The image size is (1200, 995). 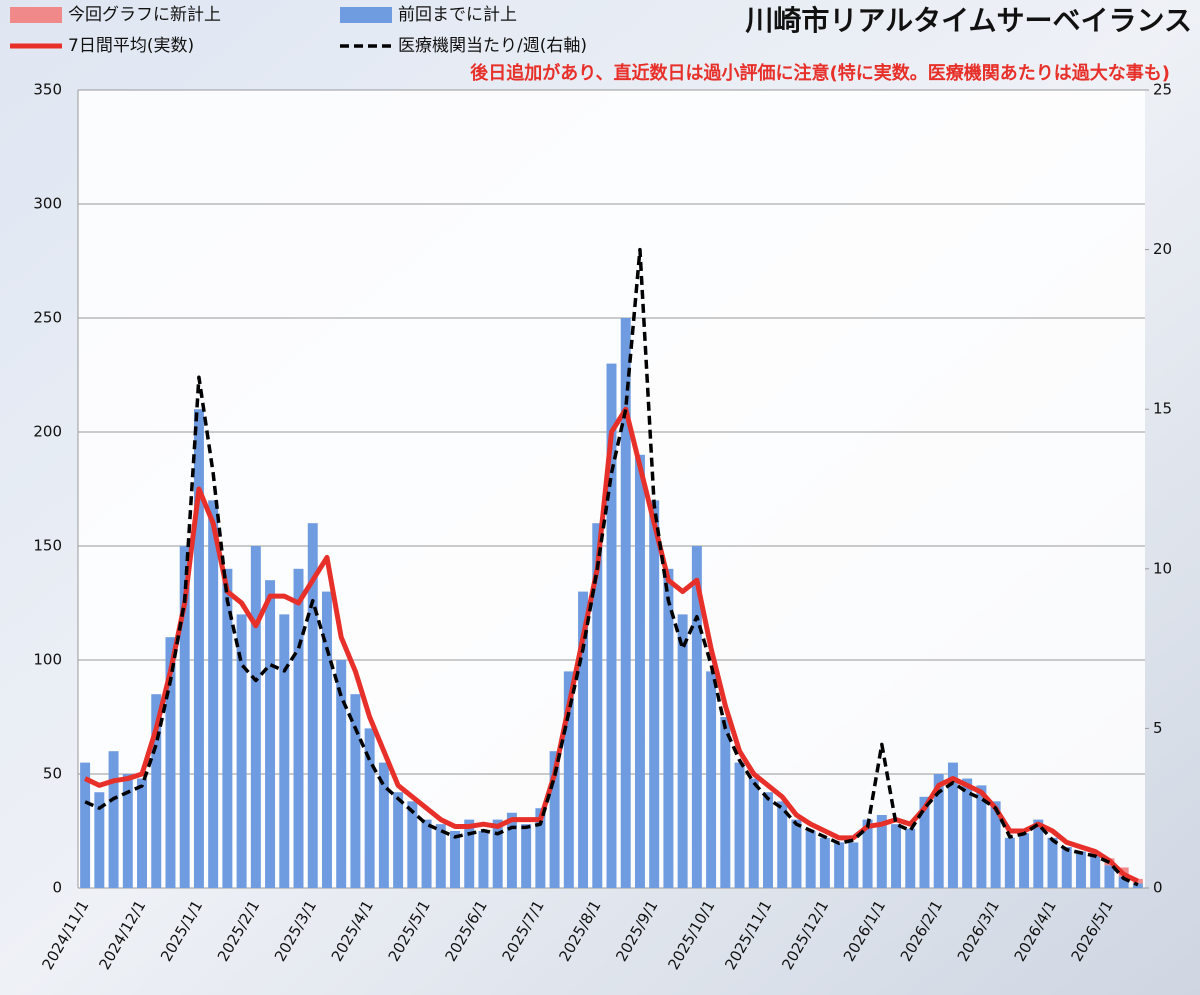 What do you see at coordinates (47, 318) in the screenshot?
I see `y-tick-label: 250` at bounding box center [47, 318].